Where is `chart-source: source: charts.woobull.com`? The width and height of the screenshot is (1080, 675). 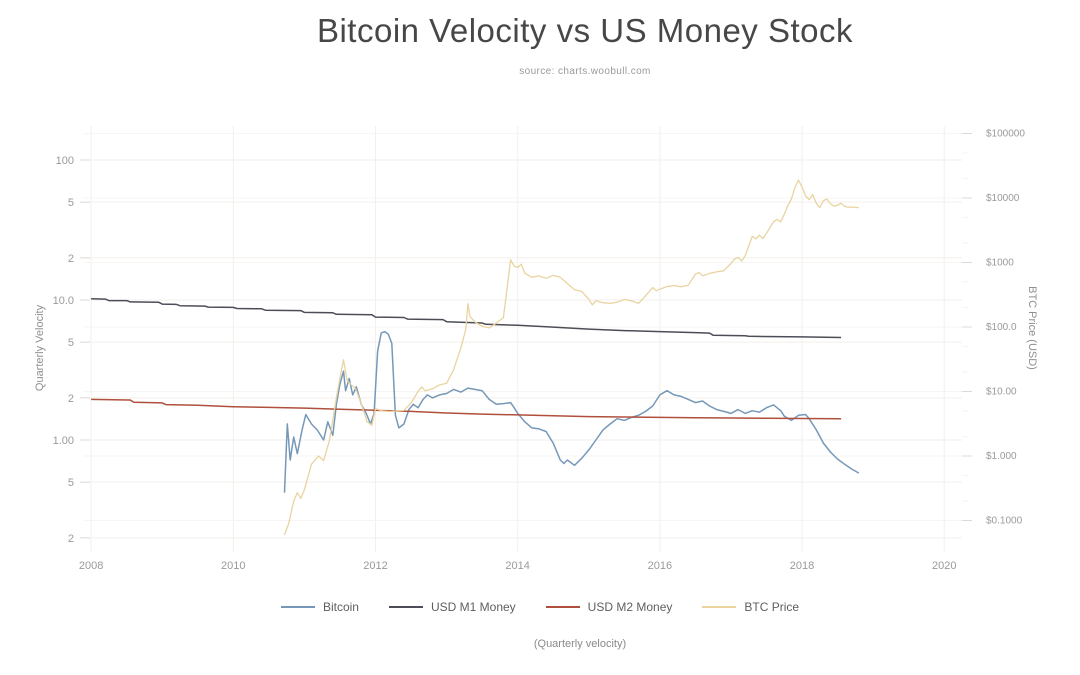 chart-source: source: charts.woobull.com is located at coordinates (585, 71).